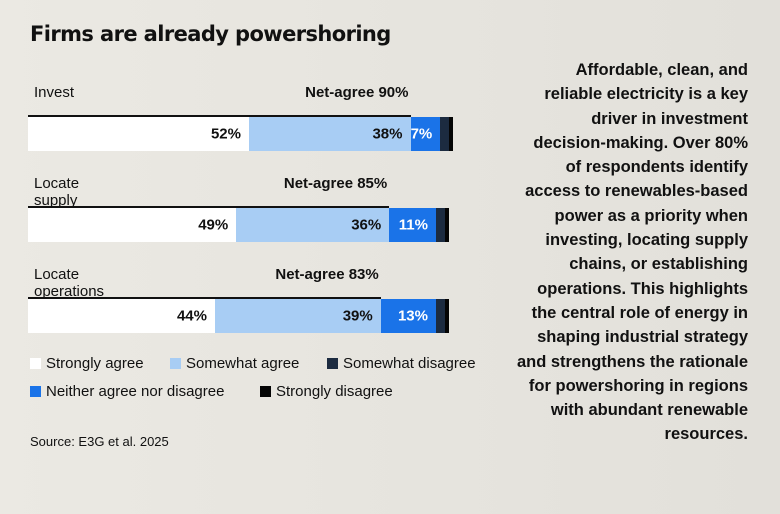 This screenshot has height=514, width=780. Describe the element at coordinates (210, 34) in the screenshot. I see `chart-title: Firms are already powershoring` at that location.